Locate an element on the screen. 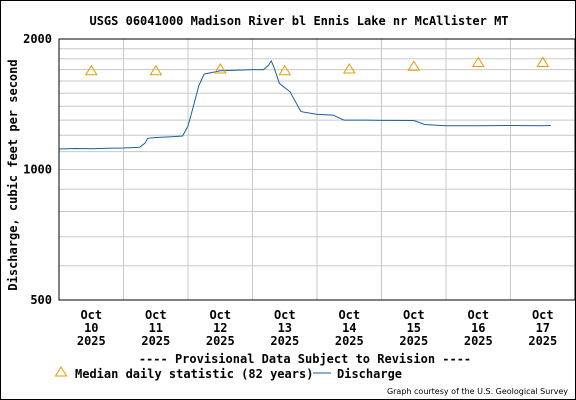  x-tick-label: 15 is located at coordinates (414, 328).